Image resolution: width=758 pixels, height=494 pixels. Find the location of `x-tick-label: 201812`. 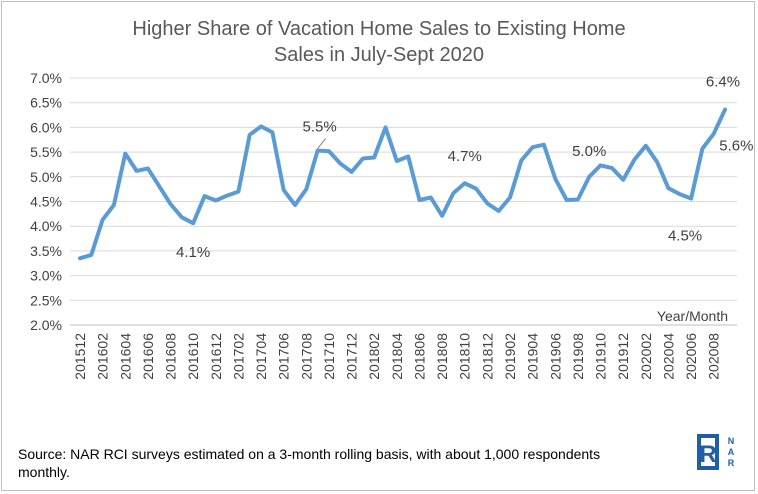

x-tick-label: 201812 is located at coordinates (487, 356).